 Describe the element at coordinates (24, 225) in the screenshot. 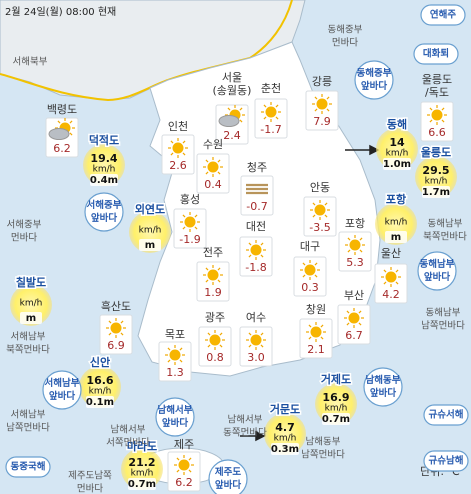

I see `sea-area-label: 서해중부` at that location.